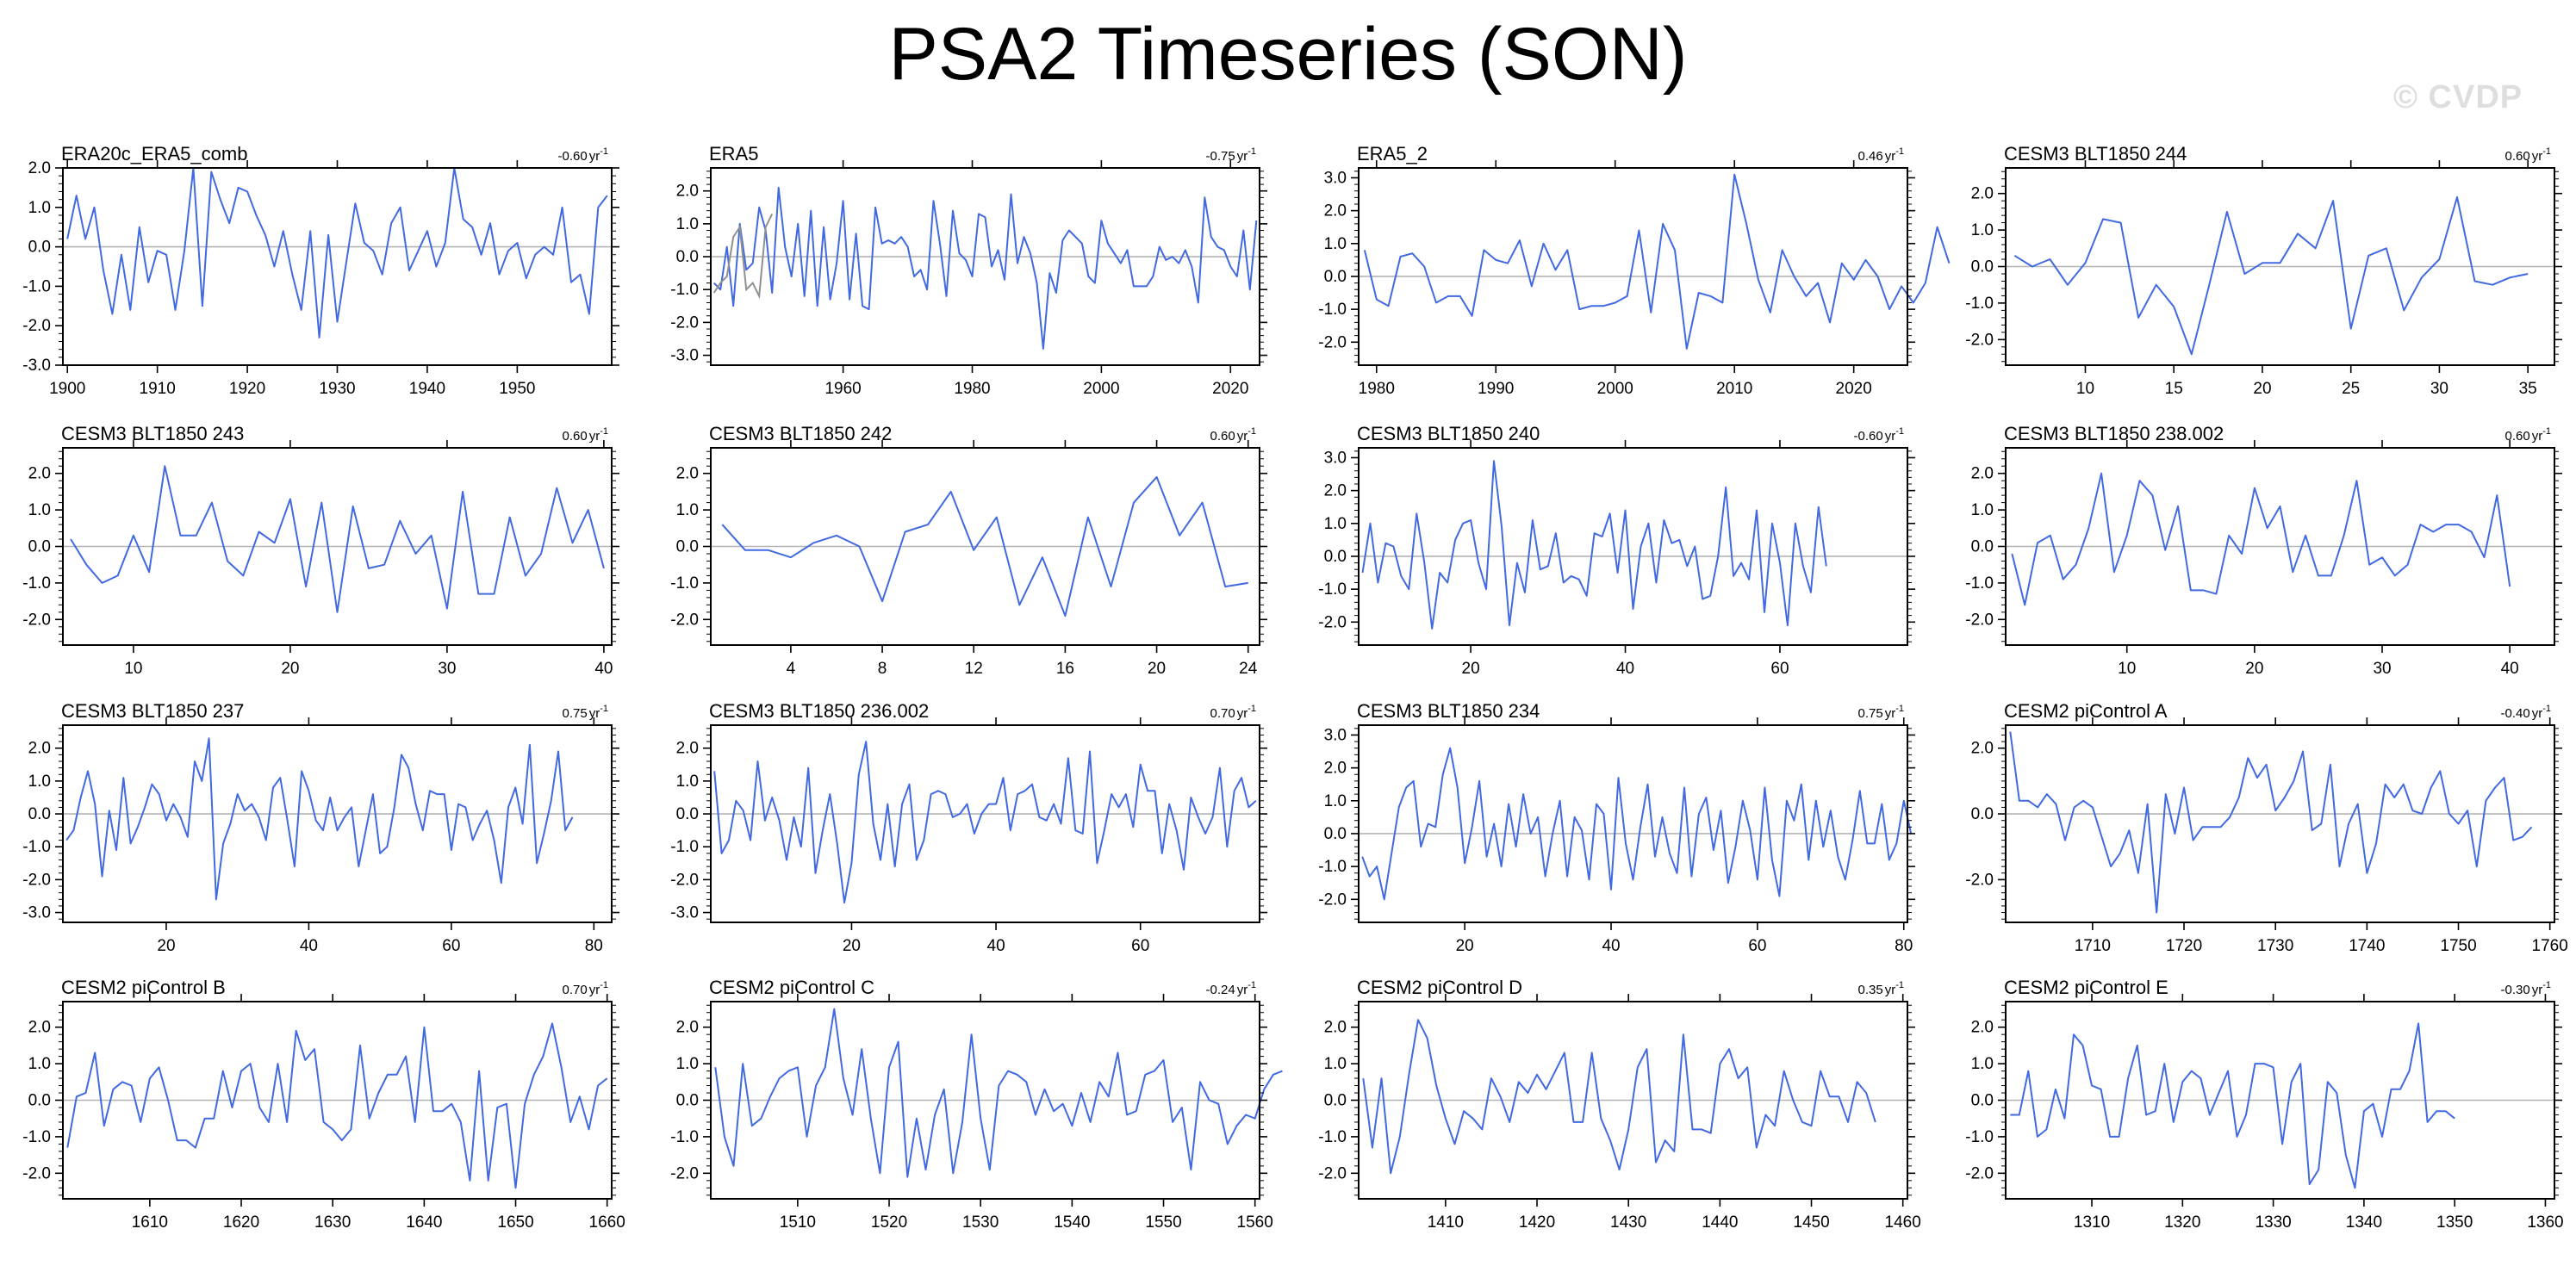  What do you see at coordinates (133, 669) in the screenshot?
I see `x-tick-label: 10` at bounding box center [133, 669].